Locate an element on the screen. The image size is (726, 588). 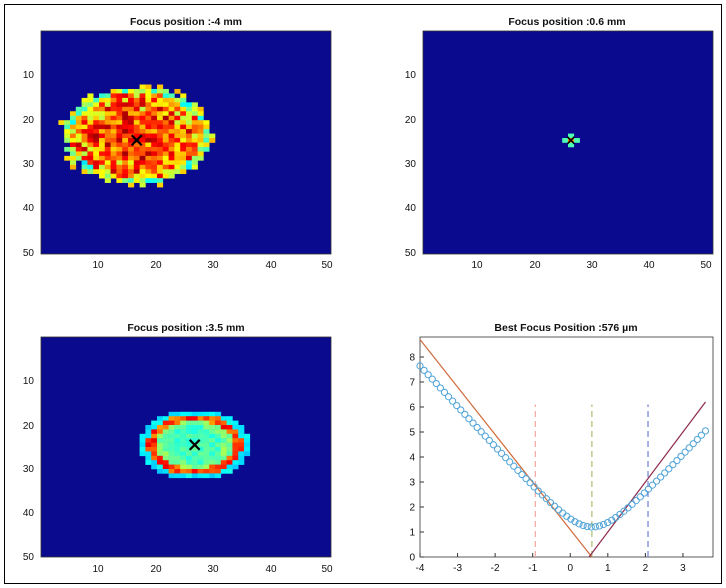
x-tick-label: 40 is located at coordinates (649, 265).